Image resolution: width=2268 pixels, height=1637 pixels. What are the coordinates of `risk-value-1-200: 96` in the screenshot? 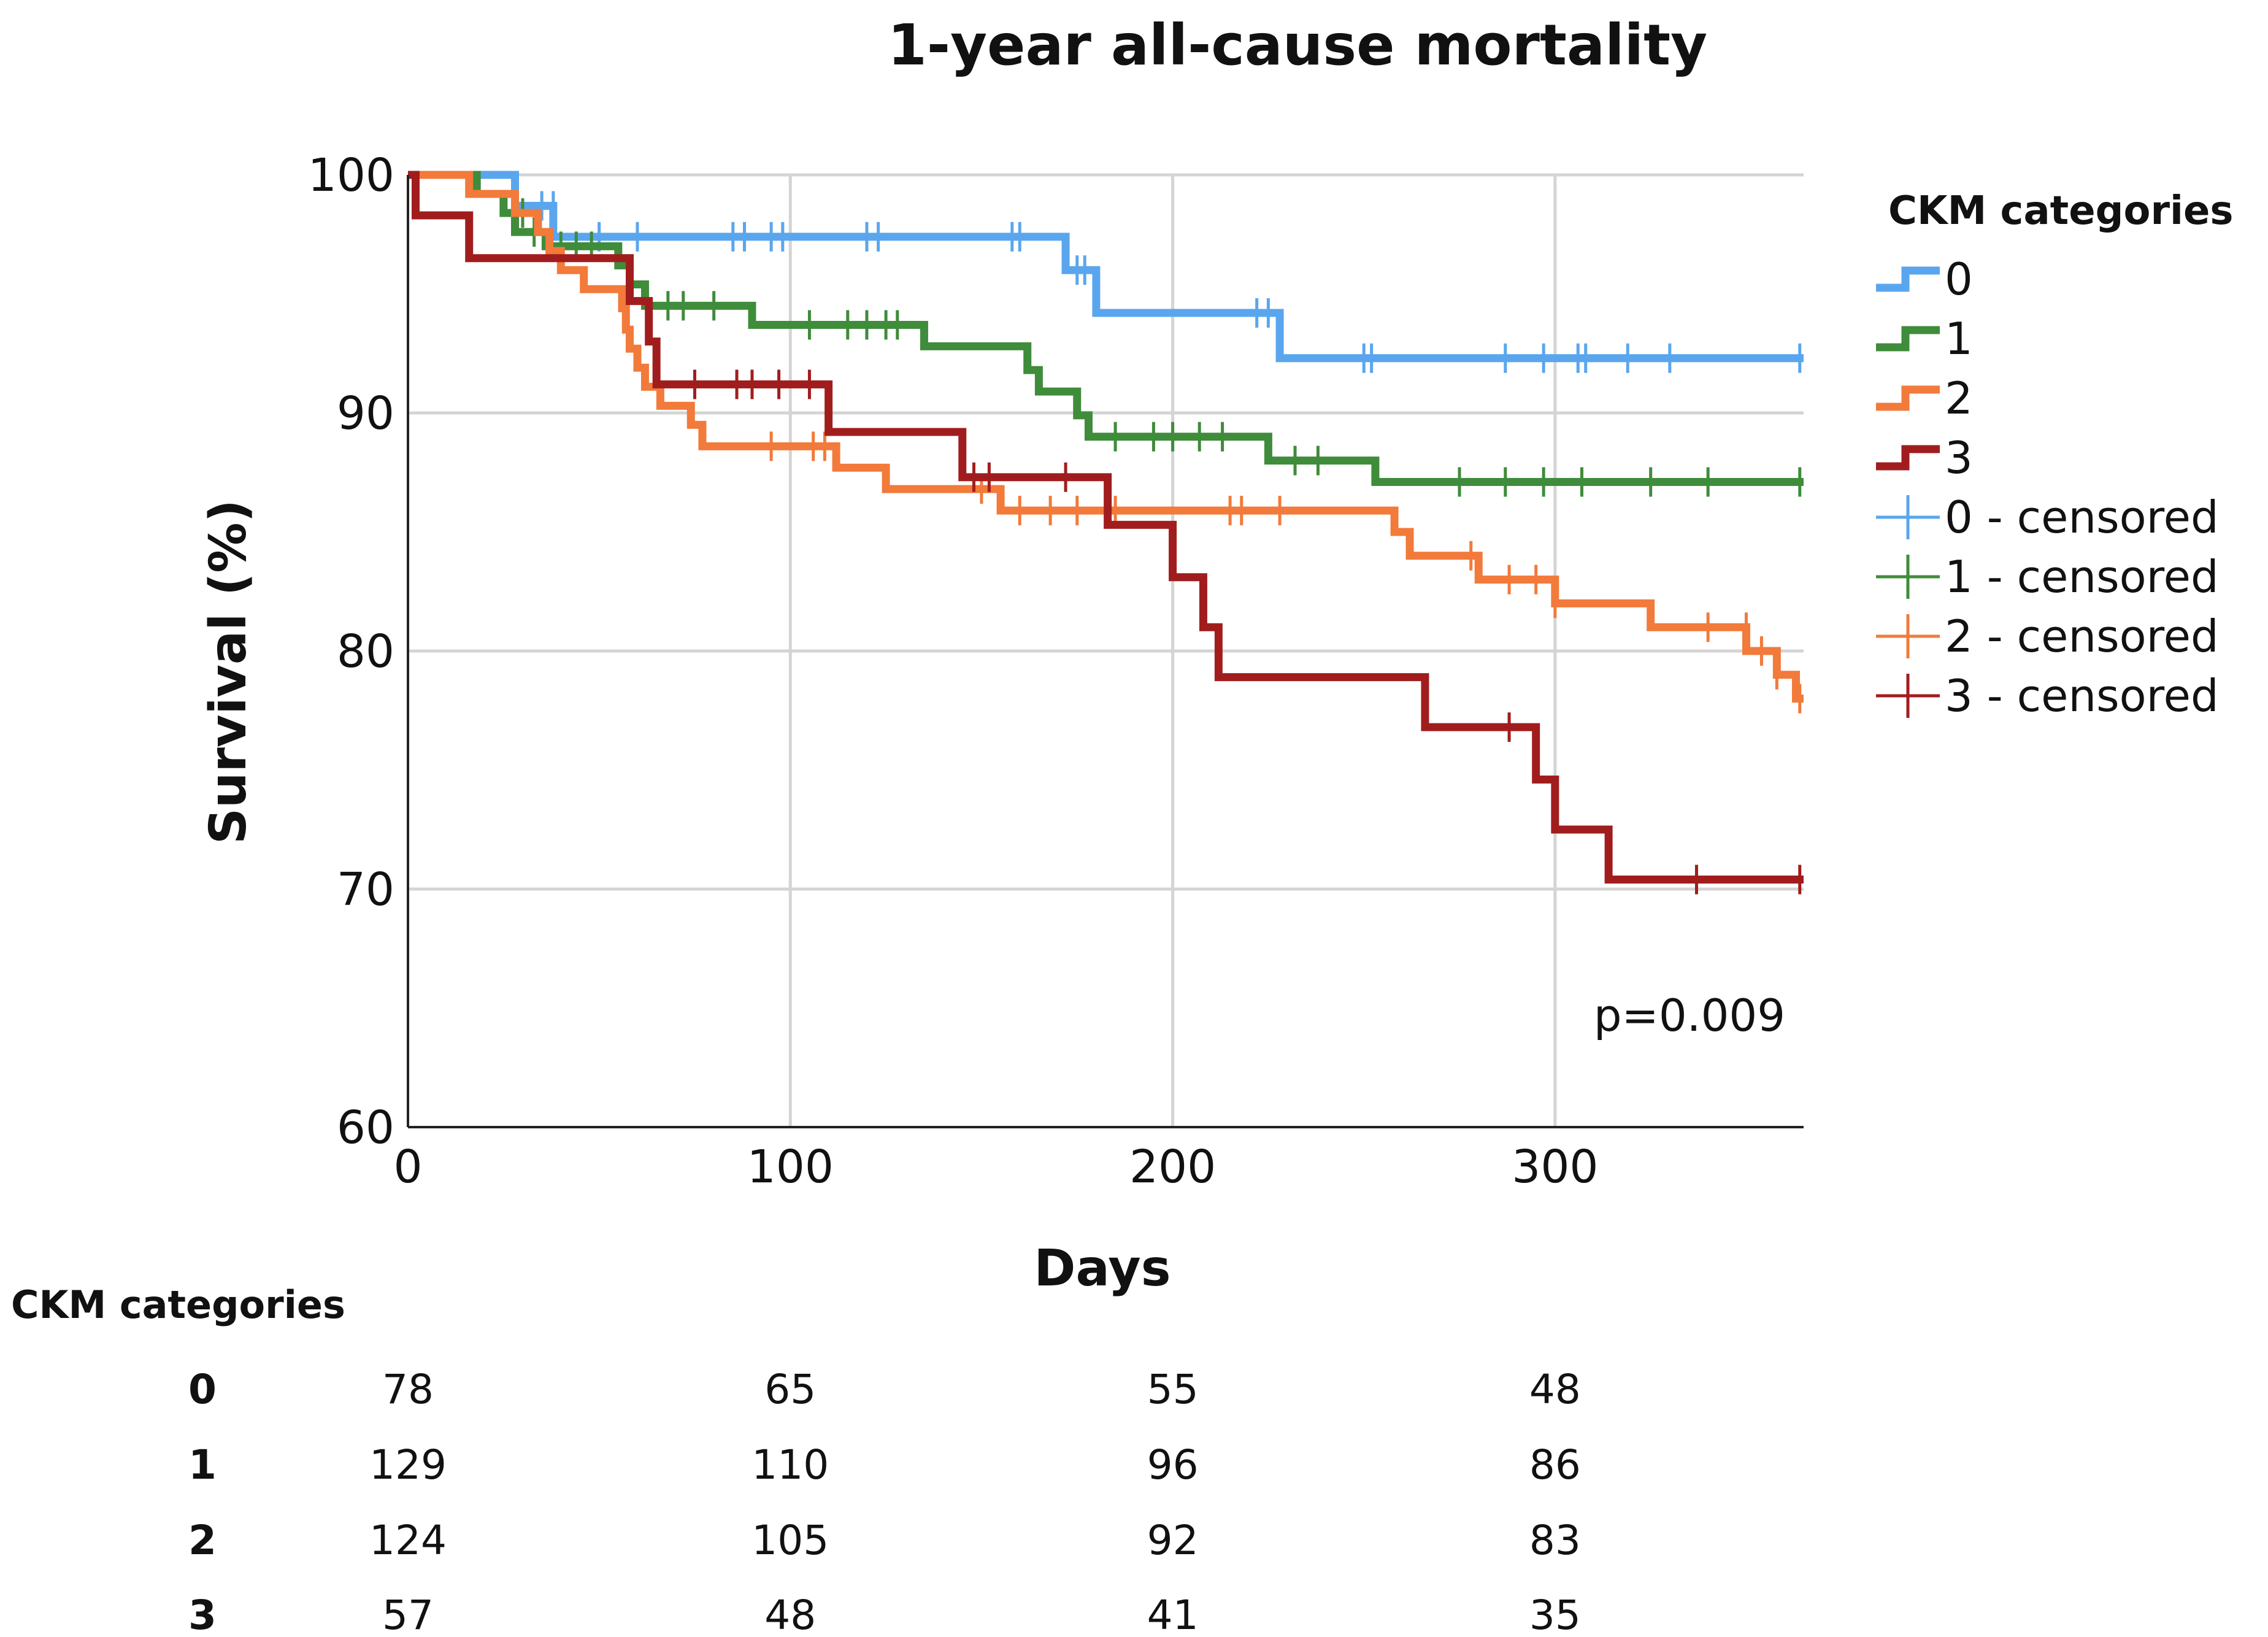 It's located at (1173, 1465).